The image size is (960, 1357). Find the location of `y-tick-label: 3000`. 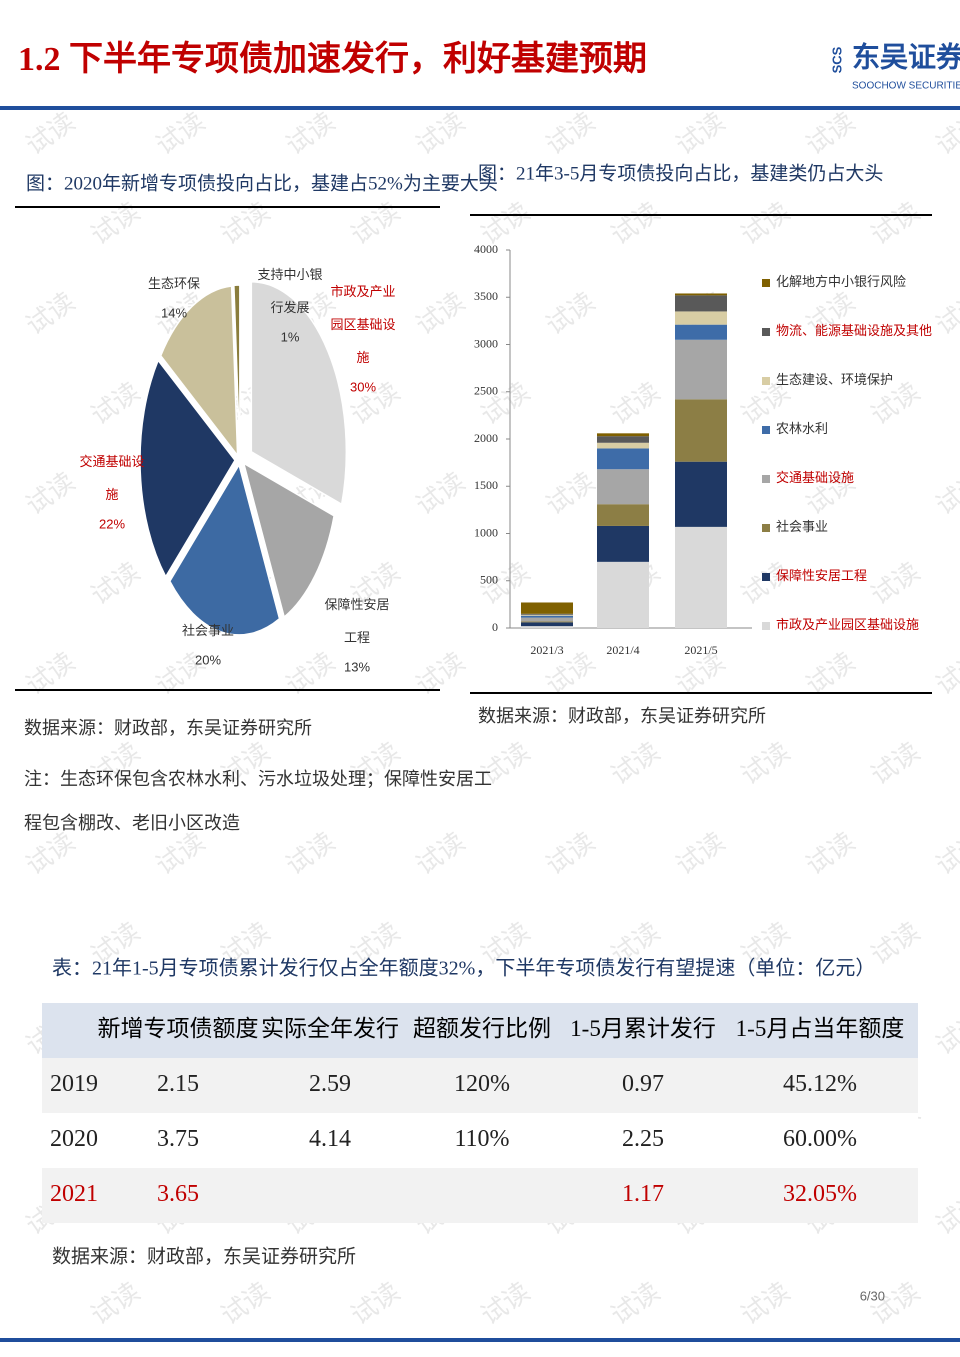

y-tick-label: 3000 is located at coordinates (486, 343).